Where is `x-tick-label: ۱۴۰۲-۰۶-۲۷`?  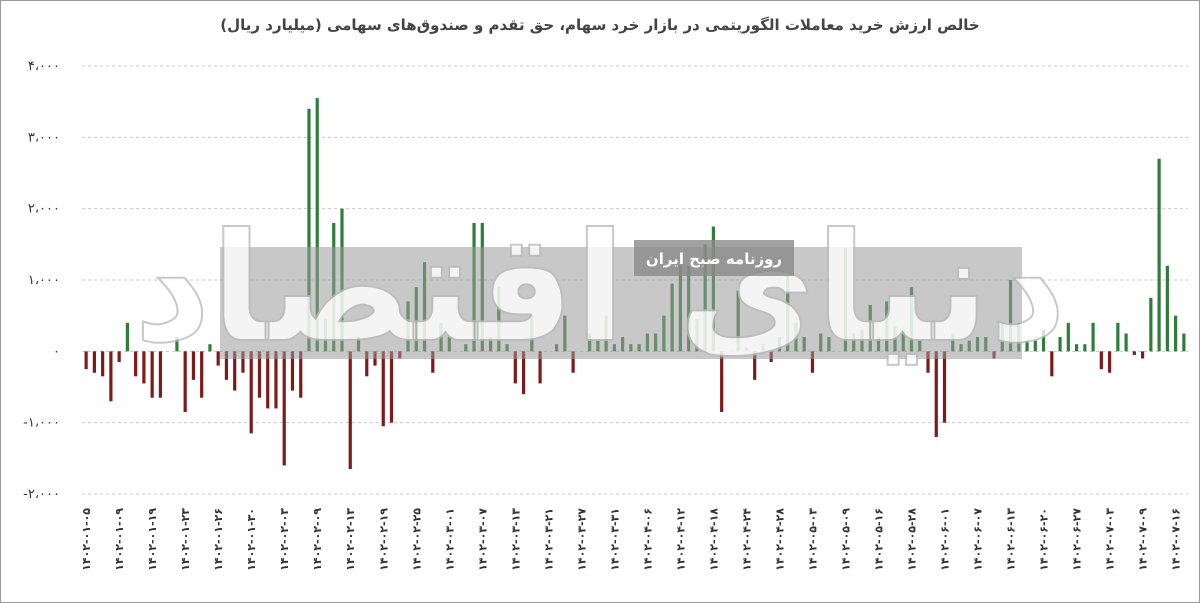
x-tick-label: ۱۴۰۲-۰۶-۲۷ is located at coordinates (1077, 539).